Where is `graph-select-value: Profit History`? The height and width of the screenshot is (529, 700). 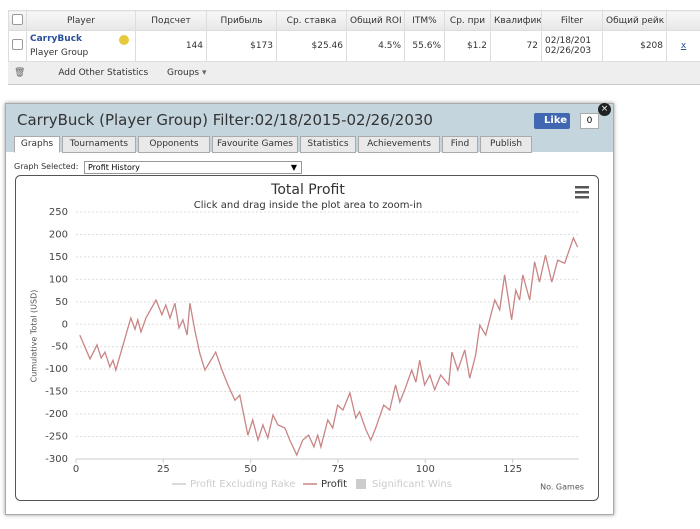
graph-select-value: Profit History is located at coordinates (114, 167).